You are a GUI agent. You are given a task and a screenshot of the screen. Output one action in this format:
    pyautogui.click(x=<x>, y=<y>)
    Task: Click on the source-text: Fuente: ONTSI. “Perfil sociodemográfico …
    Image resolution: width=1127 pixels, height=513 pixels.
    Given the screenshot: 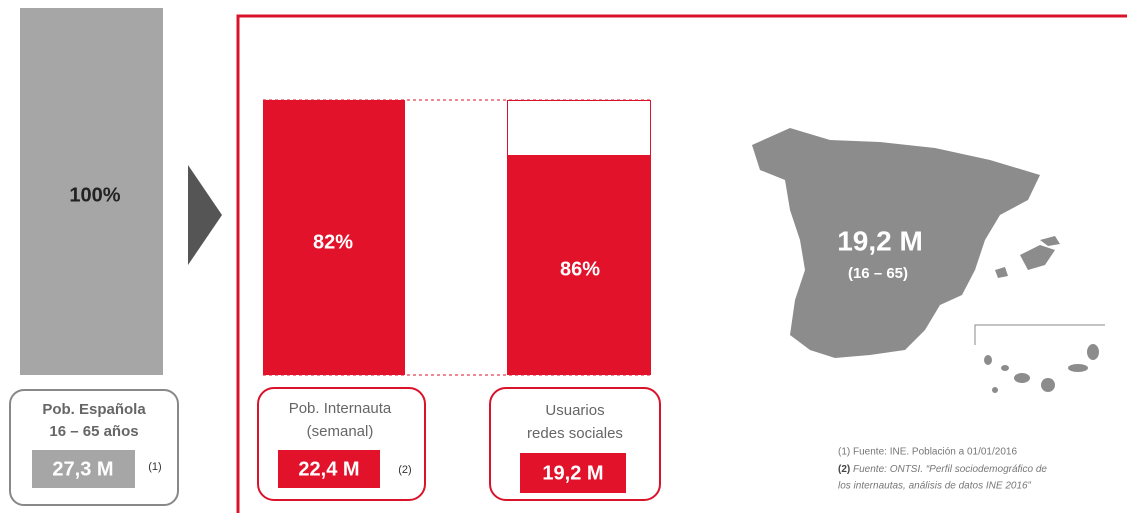 What is the action you would take?
    pyautogui.click(x=948, y=469)
    